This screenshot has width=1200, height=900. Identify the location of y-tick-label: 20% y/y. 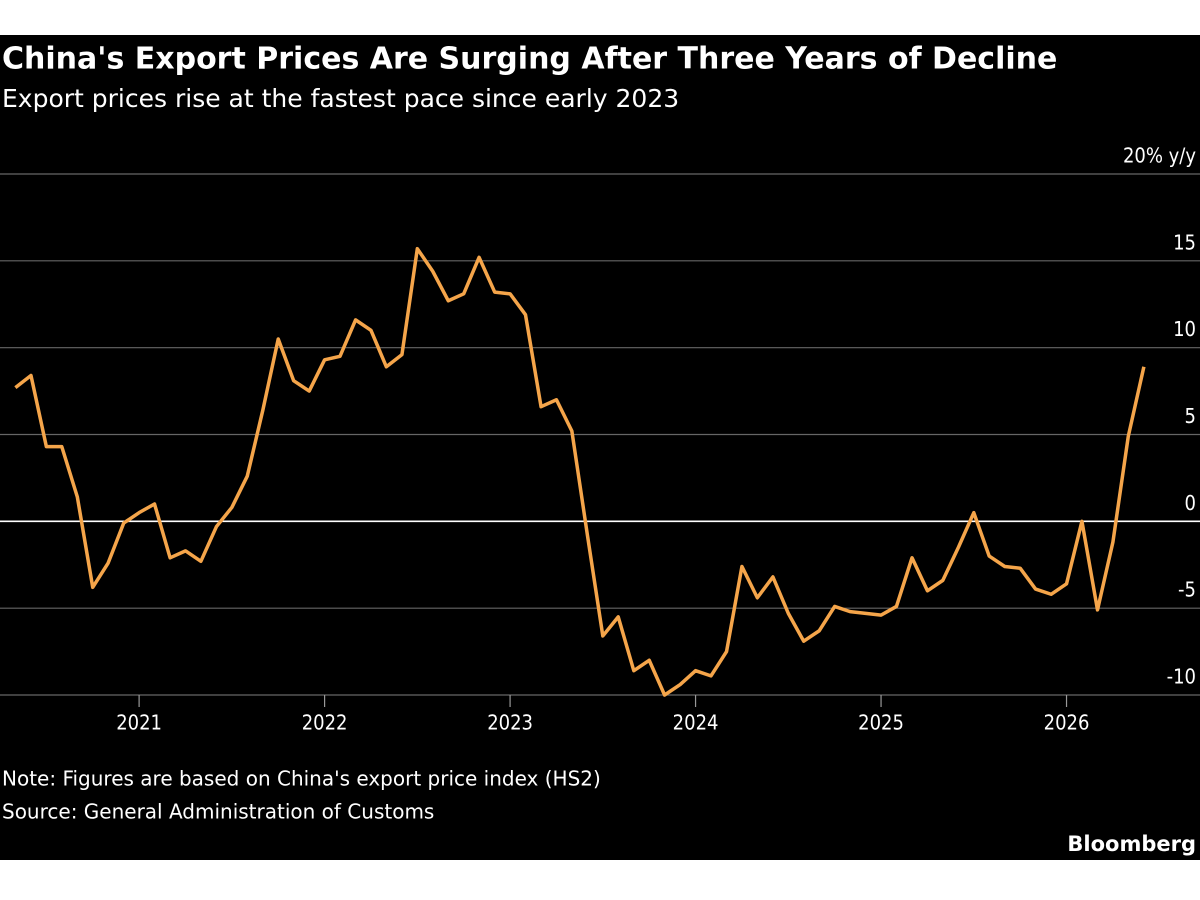
(1159, 156).